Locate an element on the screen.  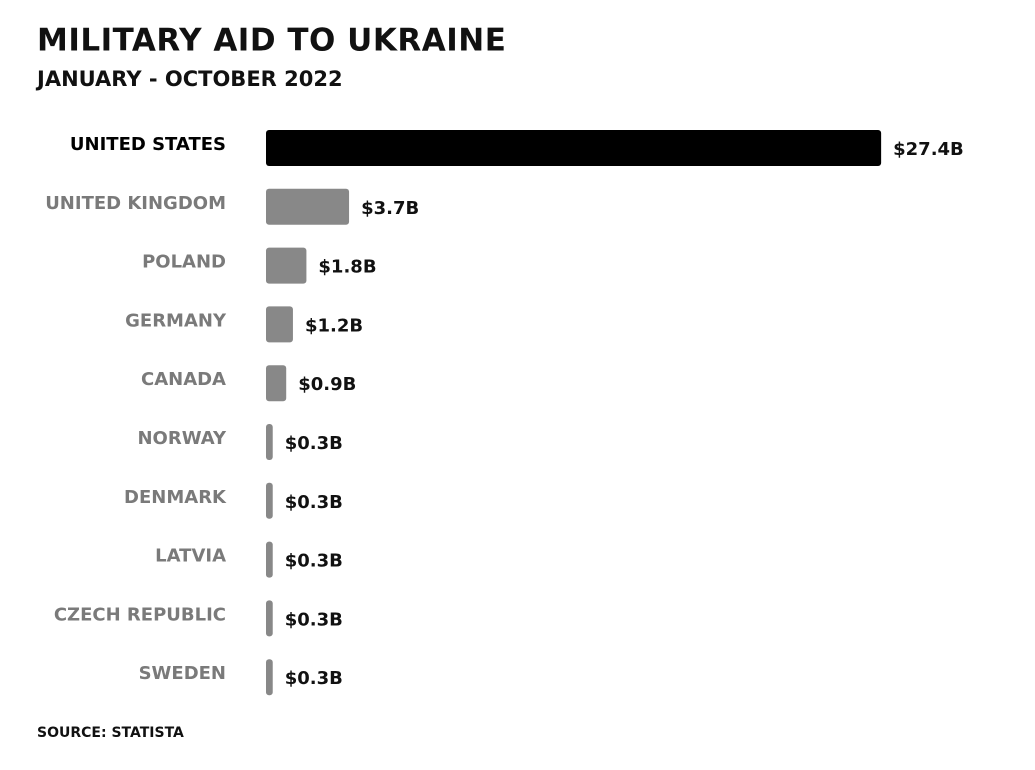
category-label: LATVIA is located at coordinates (190, 556).